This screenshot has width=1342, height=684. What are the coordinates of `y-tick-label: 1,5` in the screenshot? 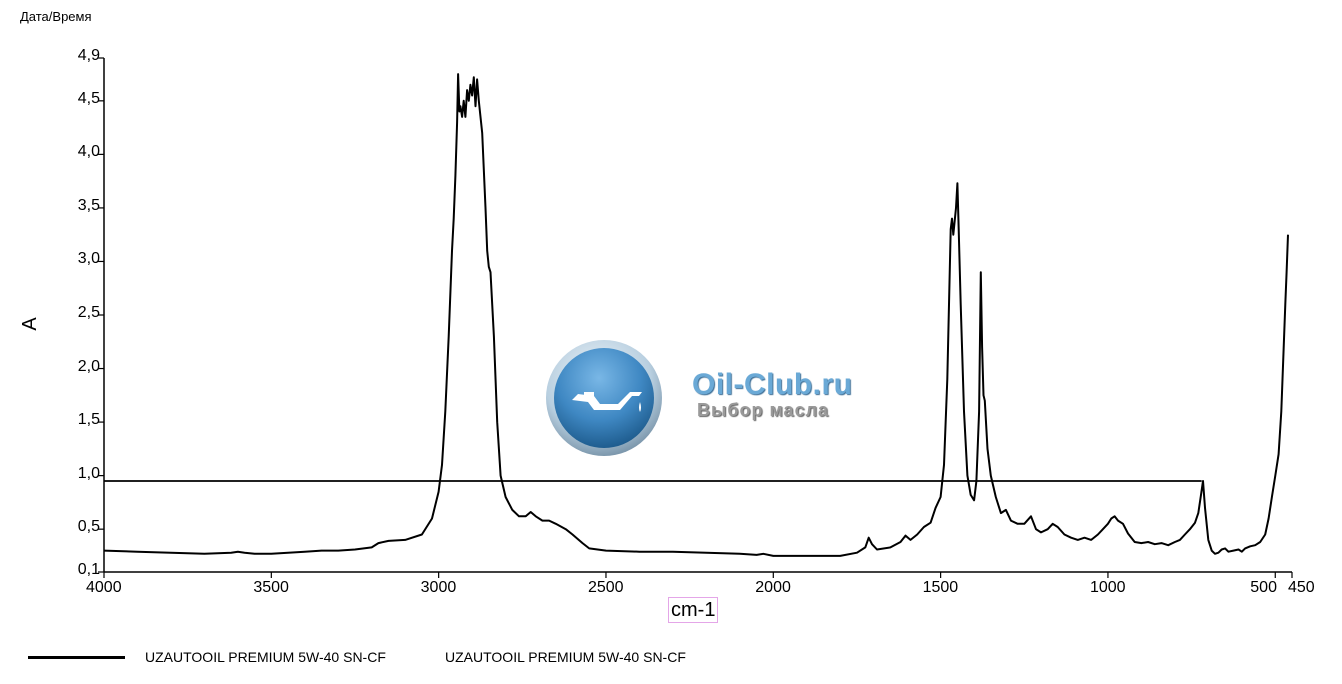 It's located at (88, 420).